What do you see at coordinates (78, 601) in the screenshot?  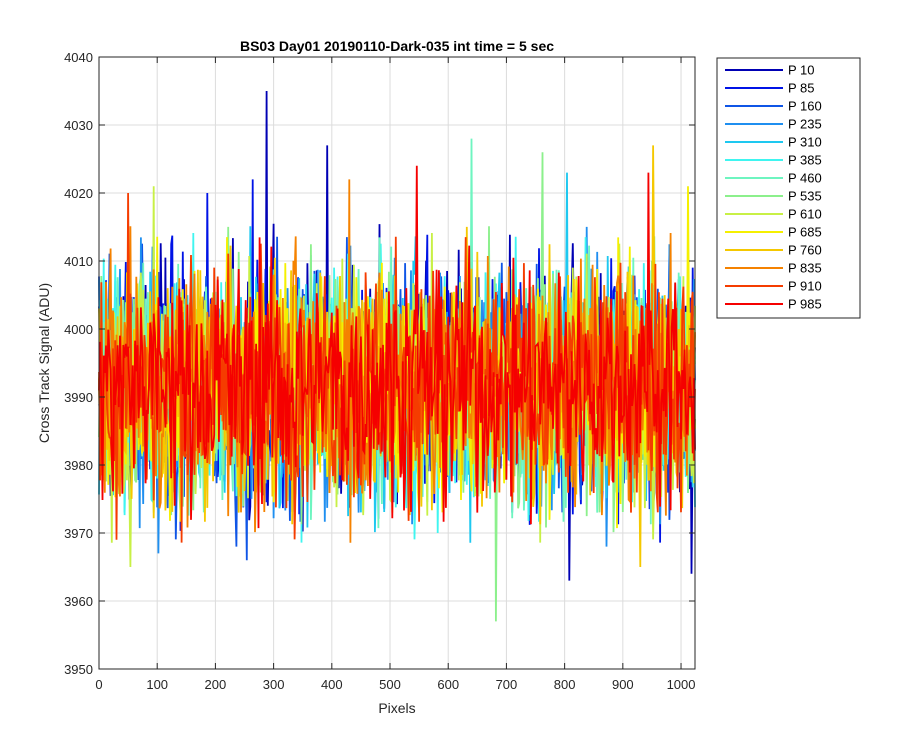 I see `y-tick-label: 3960` at bounding box center [78, 601].